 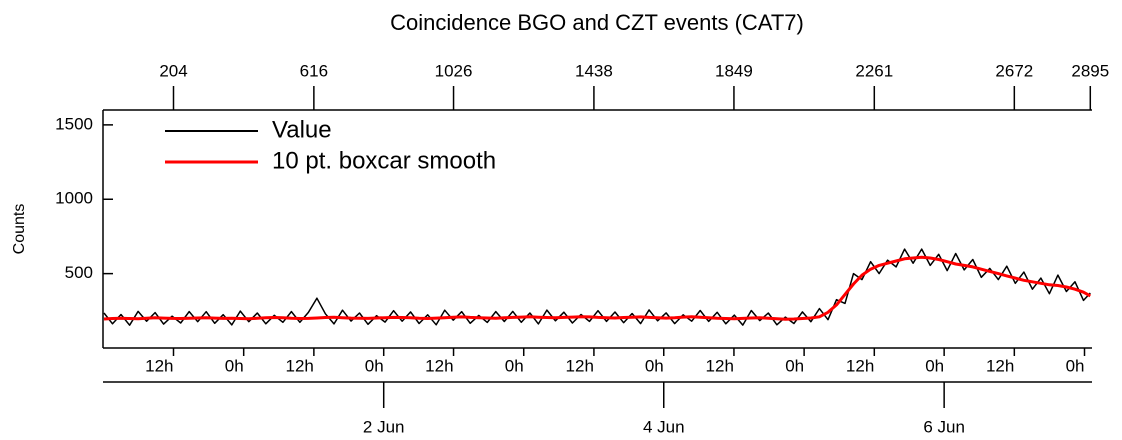 I want to click on y-tick-label: 1000, so click(x=74, y=198).